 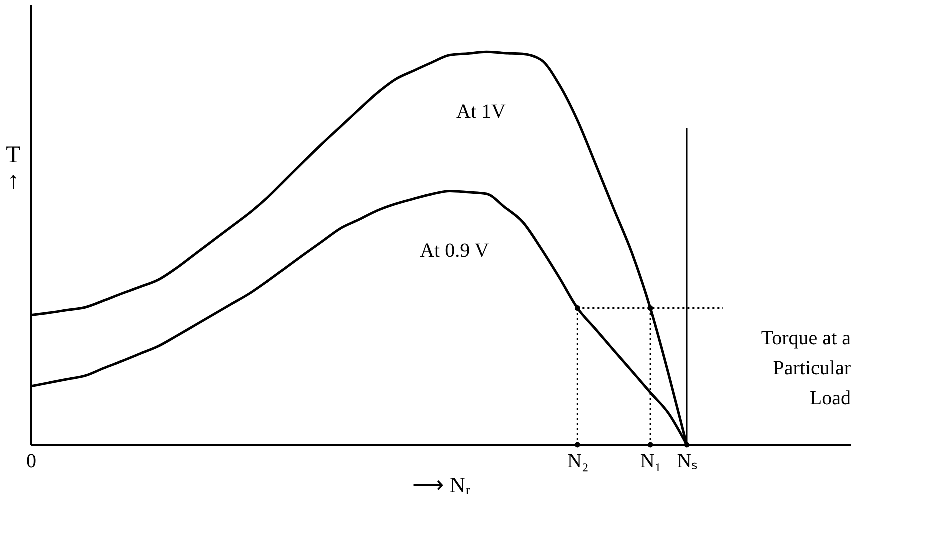 What do you see at coordinates (481, 112) in the screenshot?
I see `annotation: At 1V` at bounding box center [481, 112].